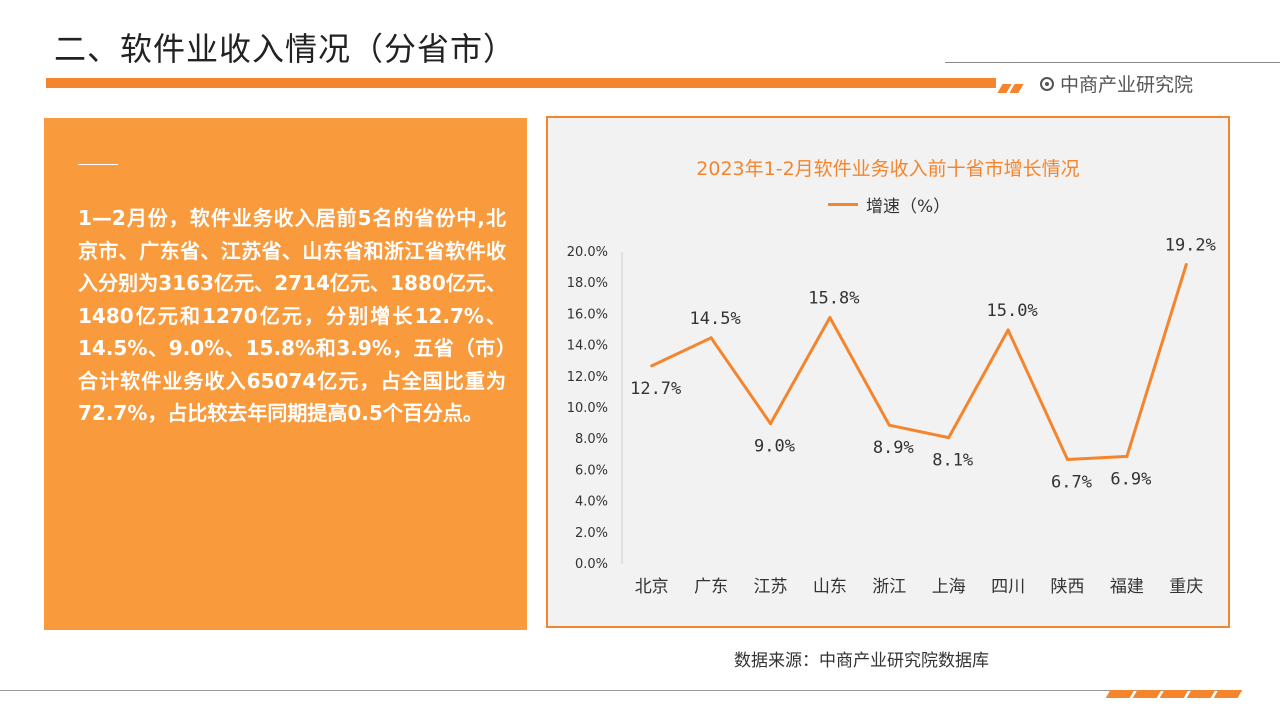 The width and height of the screenshot is (1280, 720). I want to click on x-tick-label: 四川, so click(1008, 587).